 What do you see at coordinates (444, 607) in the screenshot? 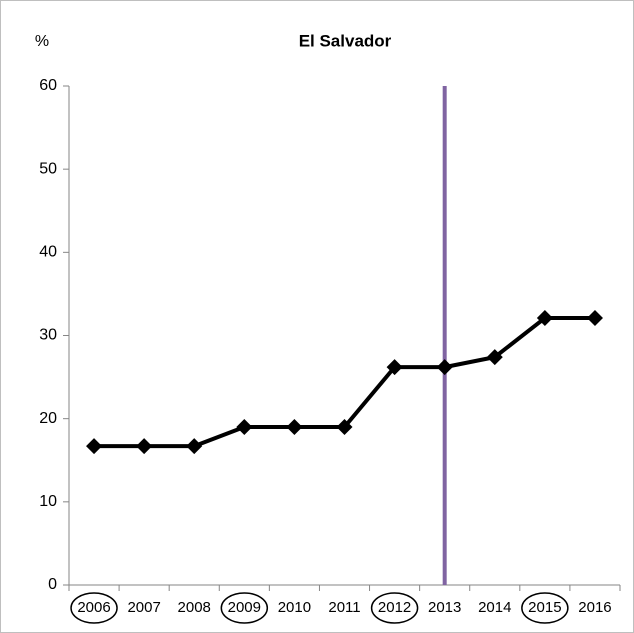
I see `x-tick-label: 2013` at bounding box center [444, 607].